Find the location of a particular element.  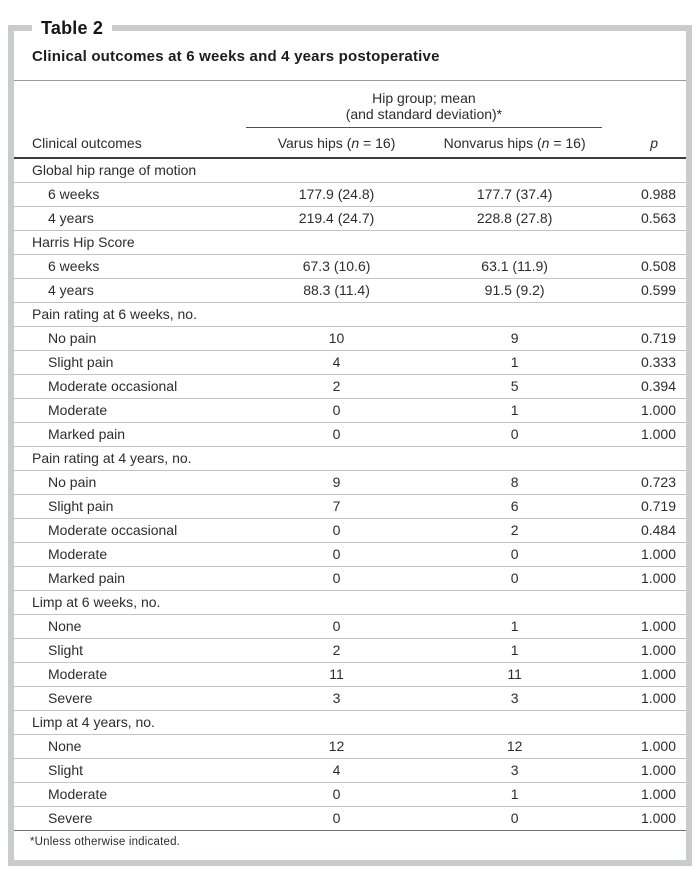

spanner-line2: (and standard deviation)* is located at coordinates (424, 114).